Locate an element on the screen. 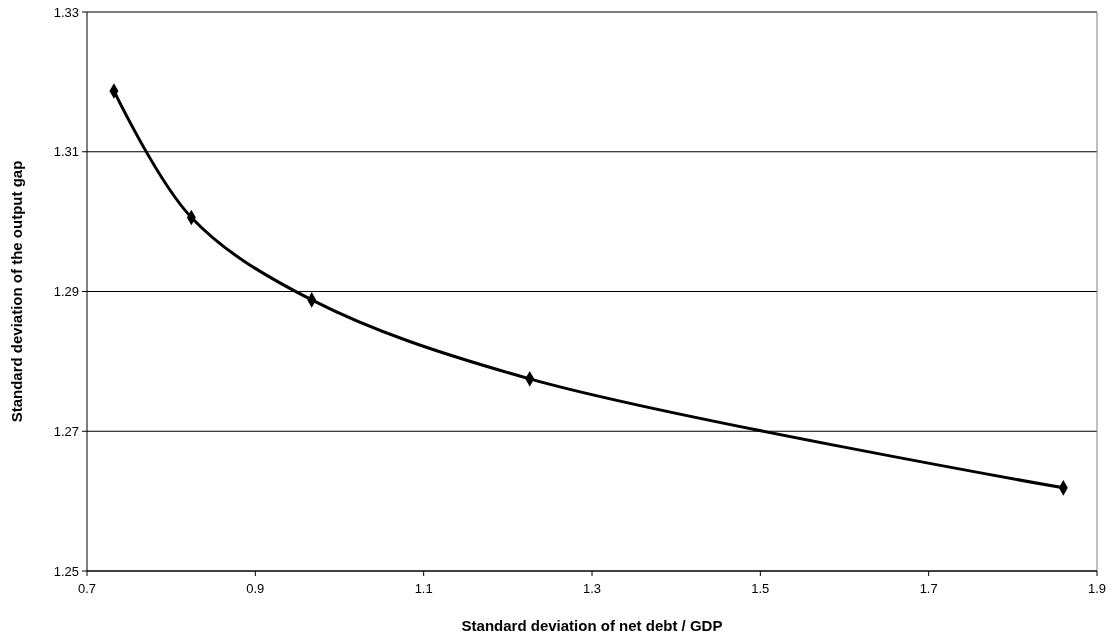 Image resolution: width=1114 pixels, height=644 pixels. x-tick-label: 1.7 is located at coordinates (928, 588).